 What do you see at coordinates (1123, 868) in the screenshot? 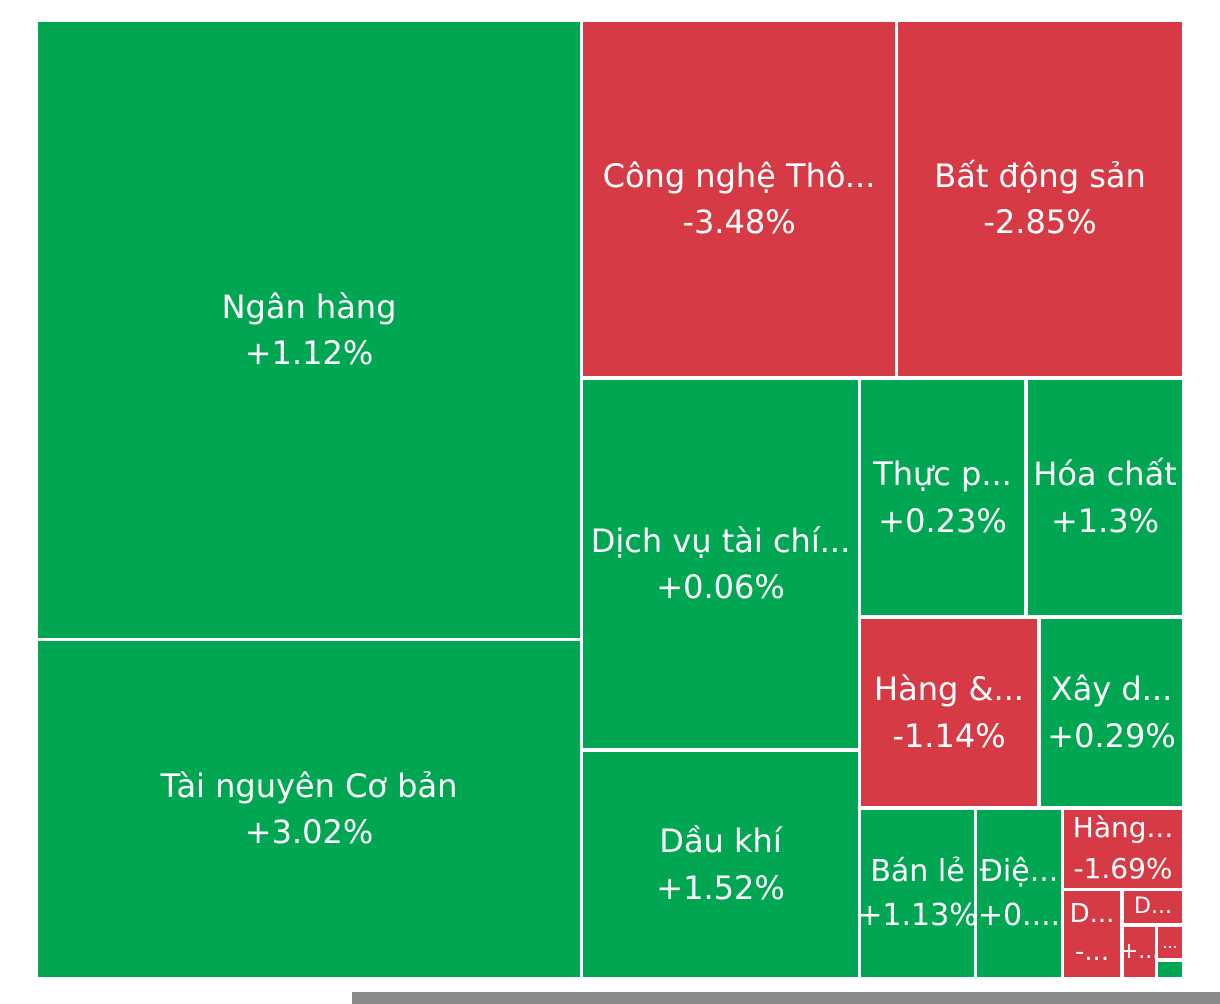
I see `tile-value: -1.69%` at bounding box center [1123, 868].